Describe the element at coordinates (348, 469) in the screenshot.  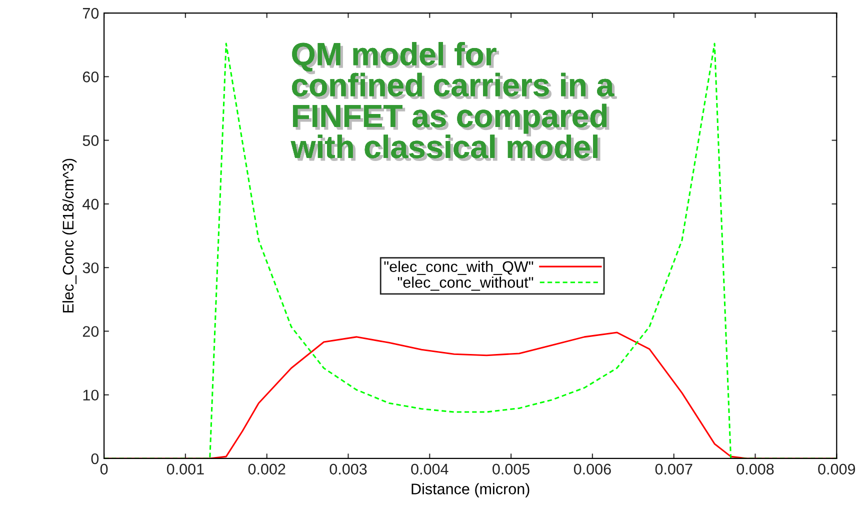
I see `x-tick-label: 0.003` at that location.